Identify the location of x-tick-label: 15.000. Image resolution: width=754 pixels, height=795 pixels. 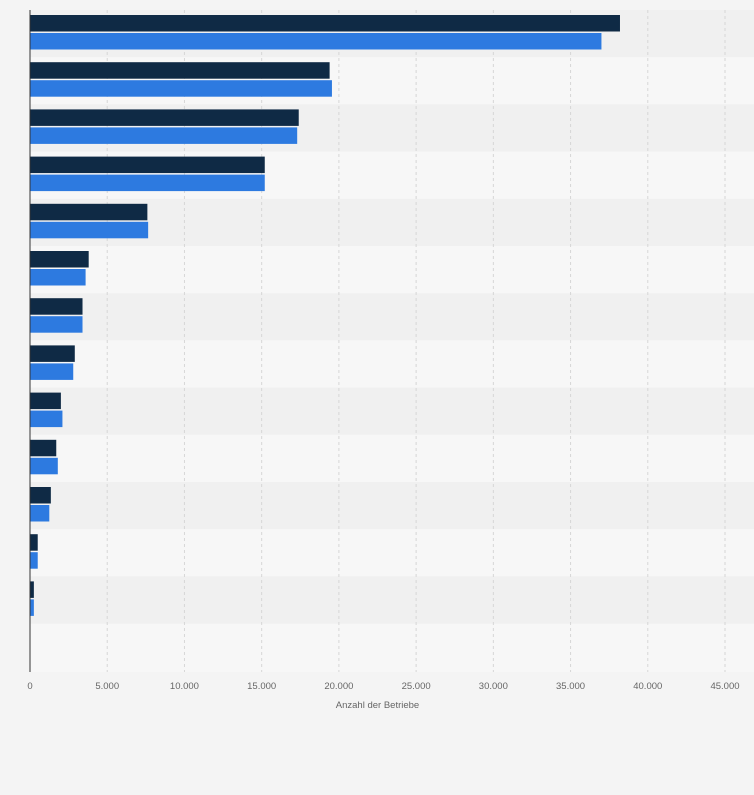
(261, 686).